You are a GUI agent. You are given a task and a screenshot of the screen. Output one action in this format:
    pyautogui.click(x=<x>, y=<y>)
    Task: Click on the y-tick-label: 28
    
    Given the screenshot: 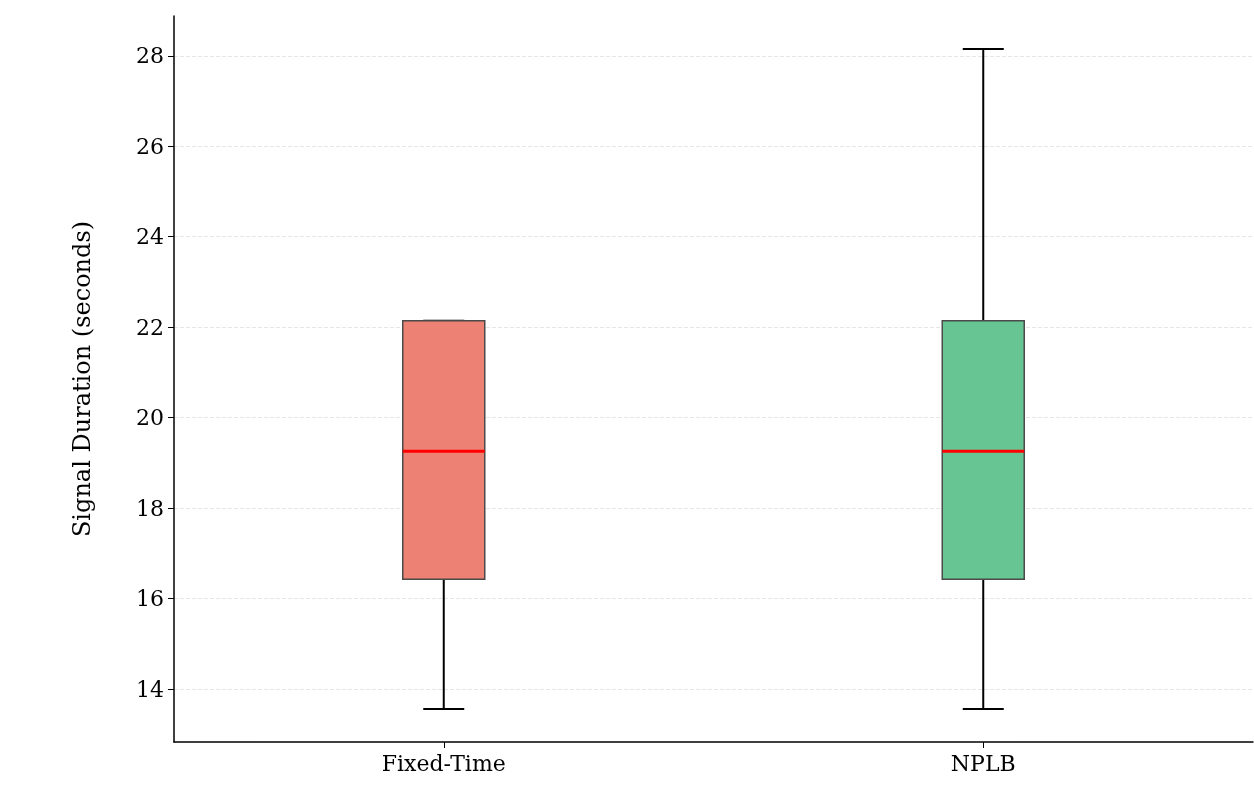 What is the action you would take?
    pyautogui.click(x=150, y=56)
    